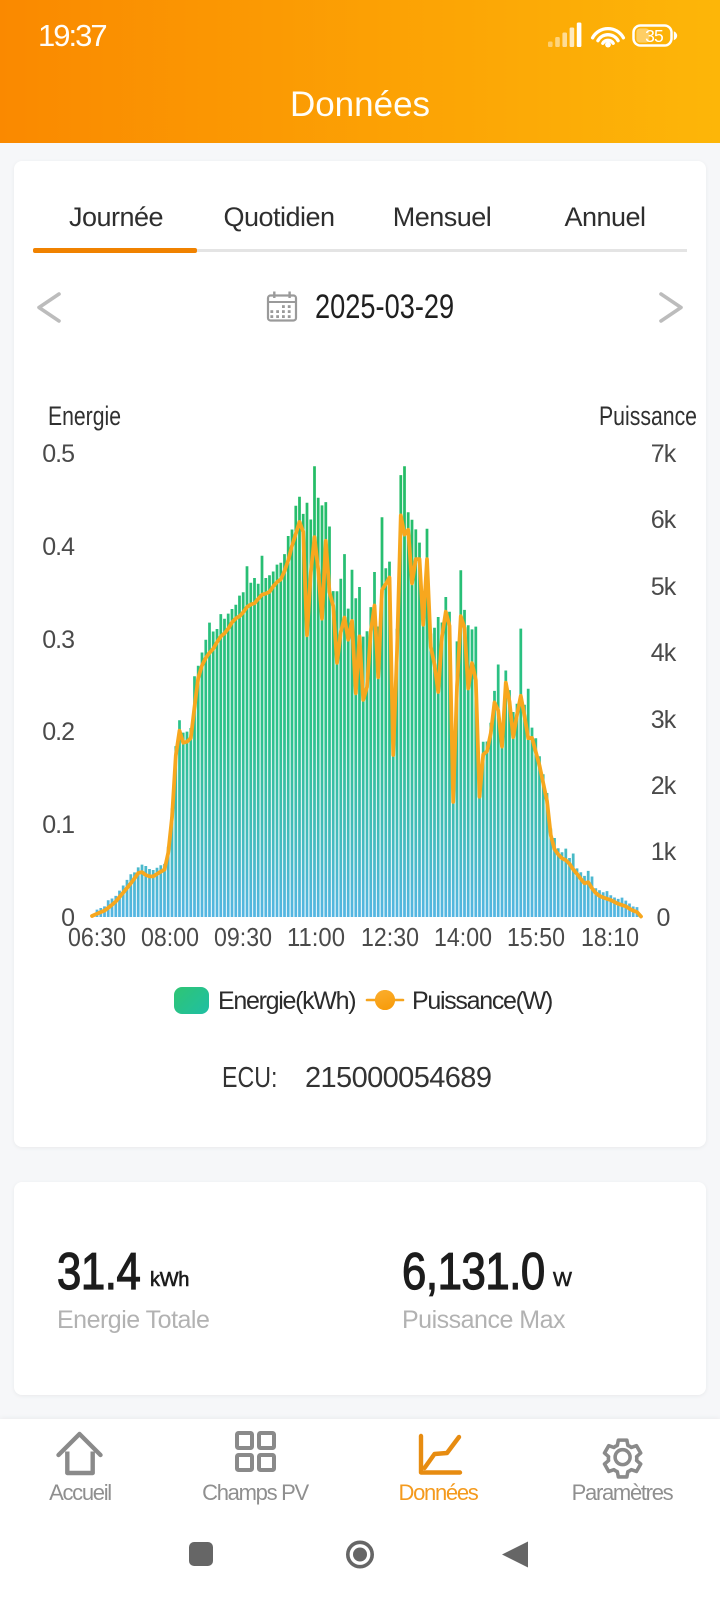 The width and height of the screenshot is (720, 1600). I want to click on svg-text: 6k, so click(664, 520).